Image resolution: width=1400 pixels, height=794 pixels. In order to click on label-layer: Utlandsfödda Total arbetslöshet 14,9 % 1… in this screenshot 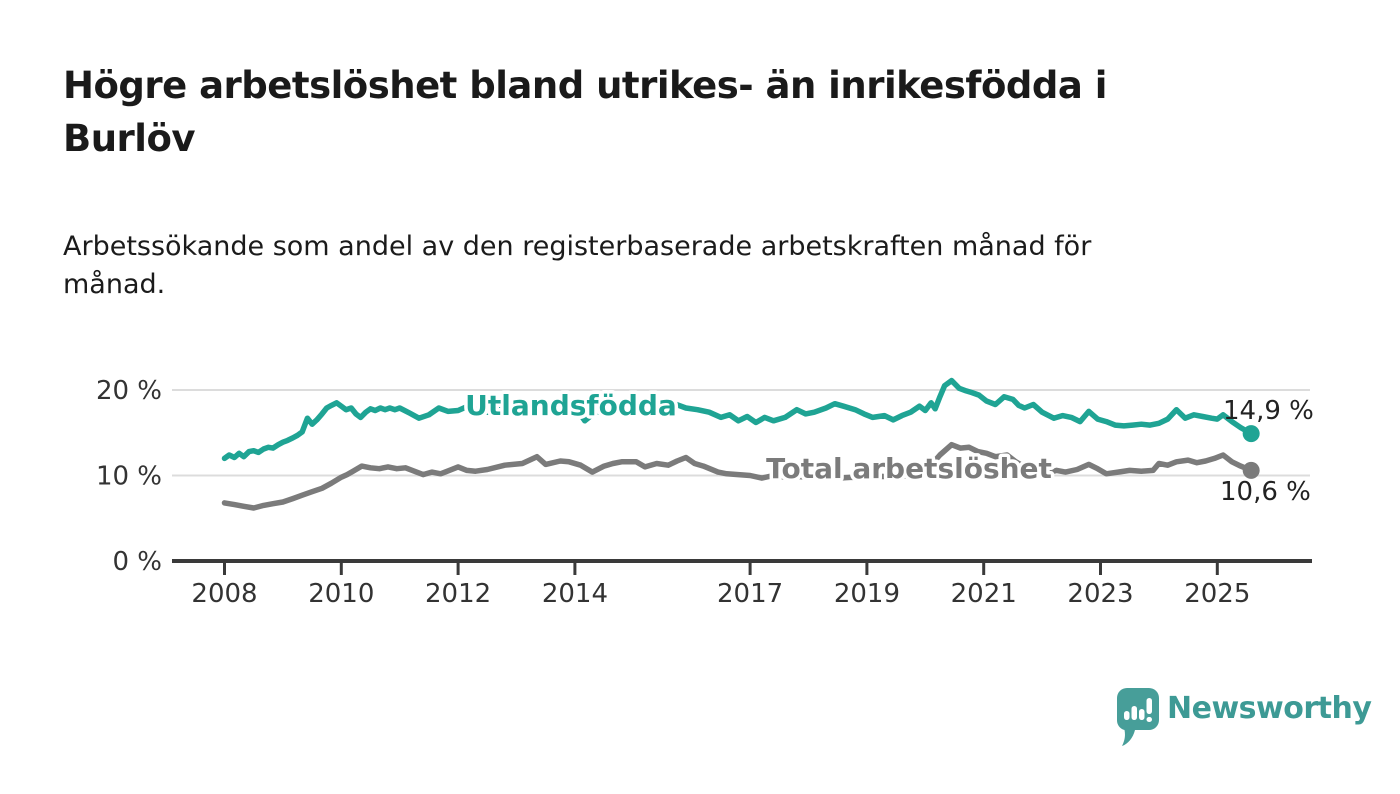, I will do `click(888, 447)`.